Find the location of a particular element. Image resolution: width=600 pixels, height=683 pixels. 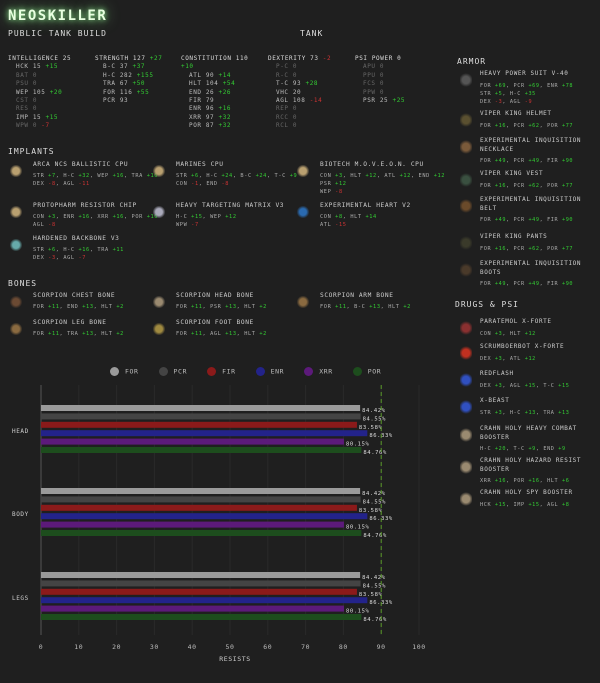

item-name: PROTOPHARM RESISTOR CHIP is located at coordinates (85, 205).